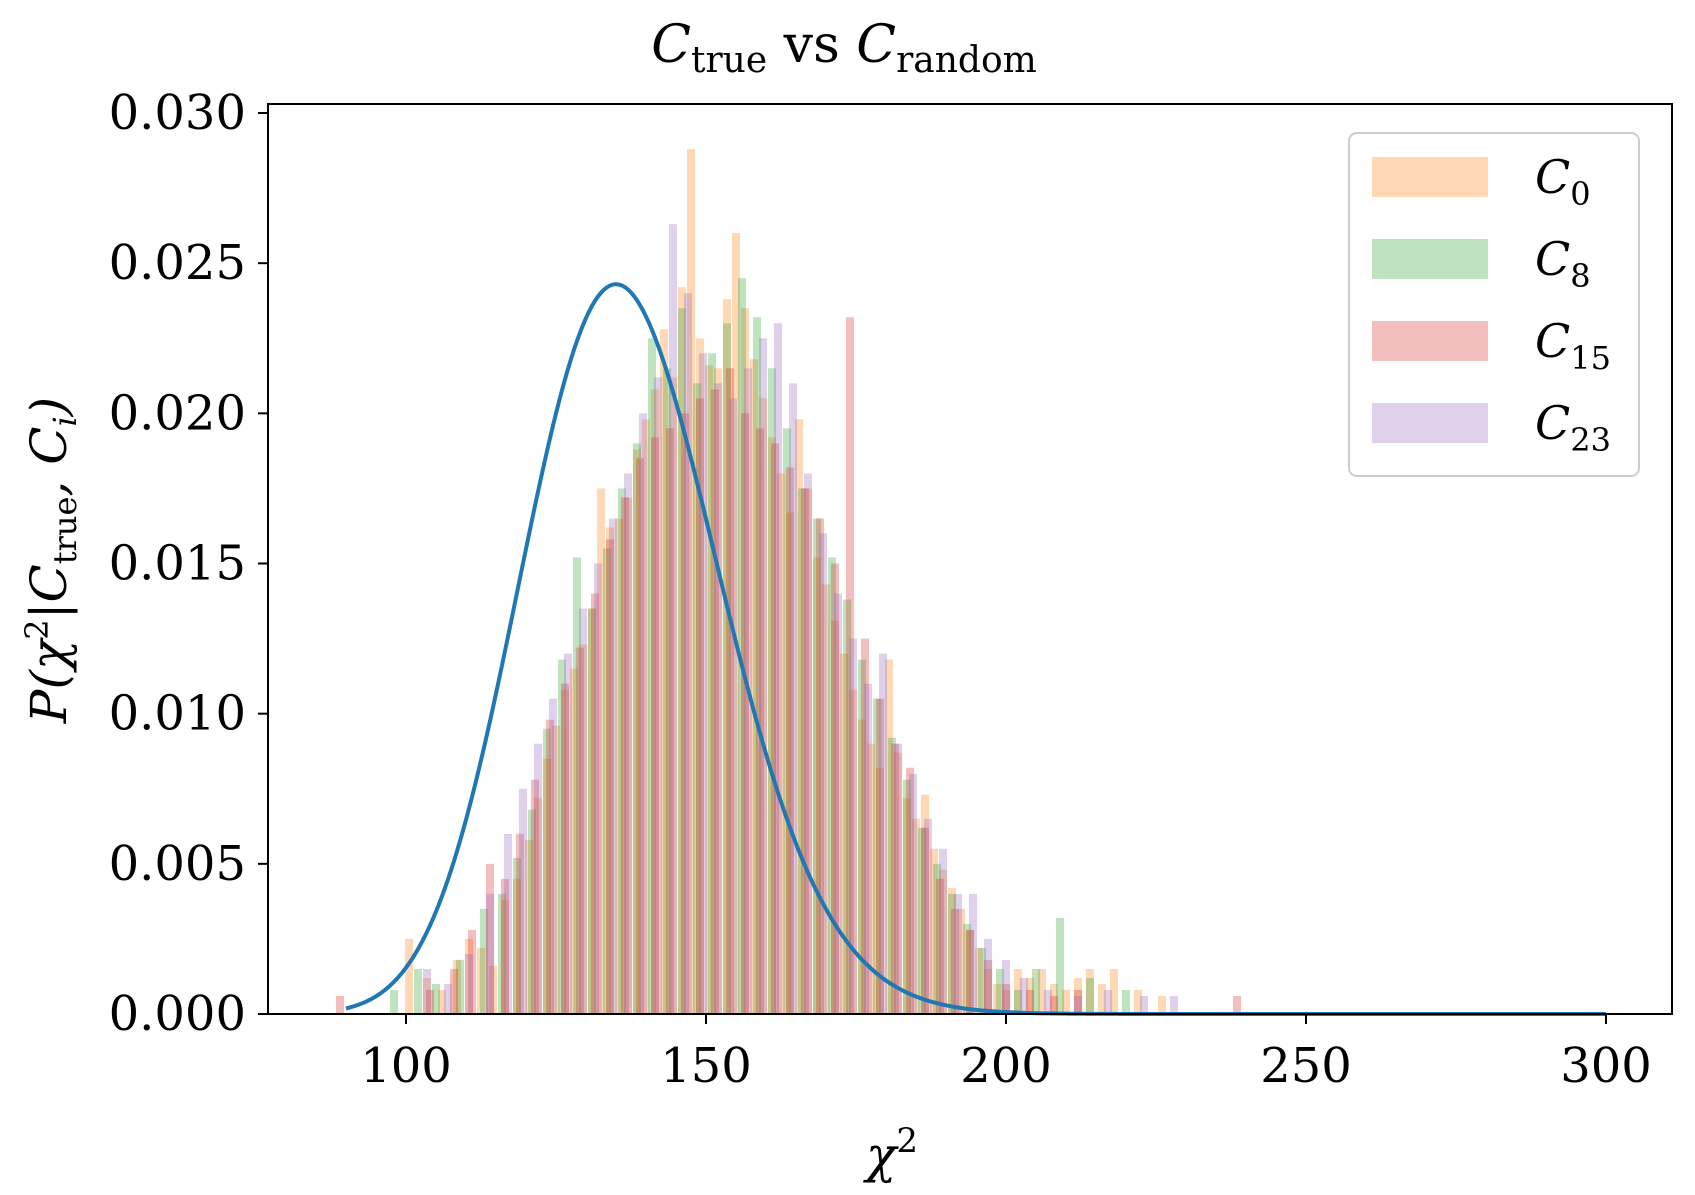 This screenshot has height=1195, width=1695. Describe the element at coordinates (844, 48) in the screenshot. I see `chart-title: Ctrue vs Crandom` at that location.